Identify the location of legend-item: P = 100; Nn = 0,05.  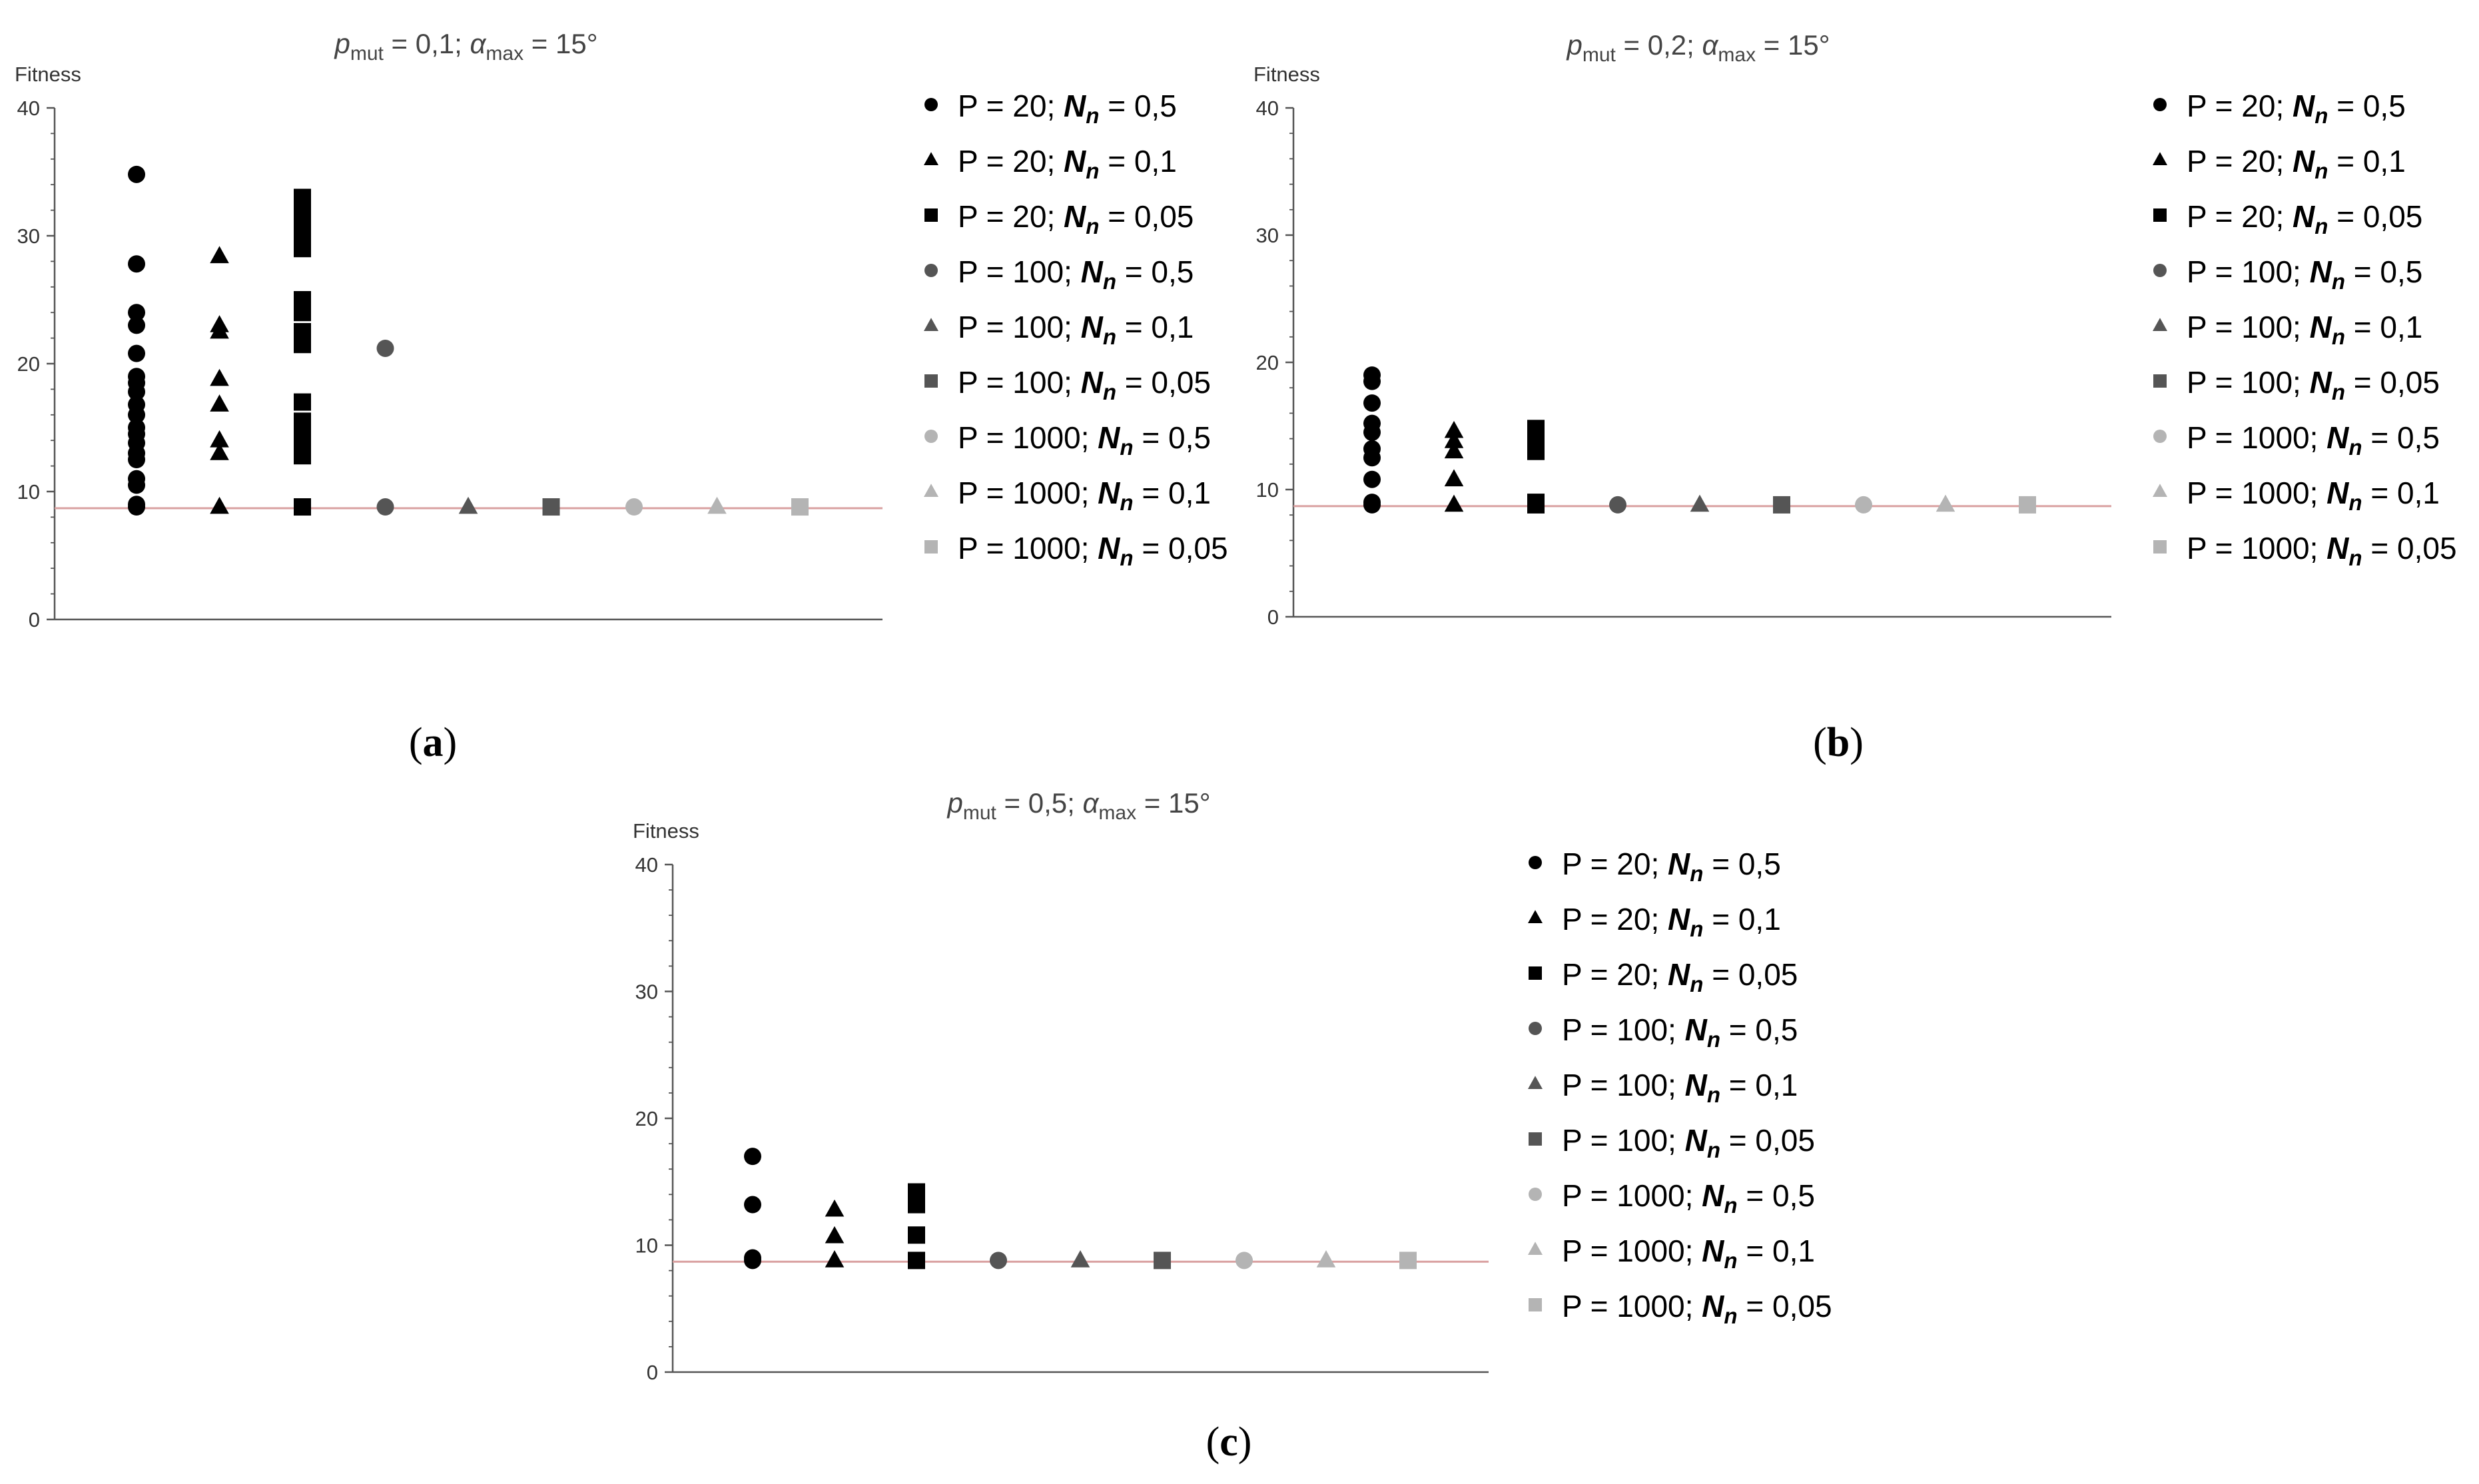
(2296, 384).